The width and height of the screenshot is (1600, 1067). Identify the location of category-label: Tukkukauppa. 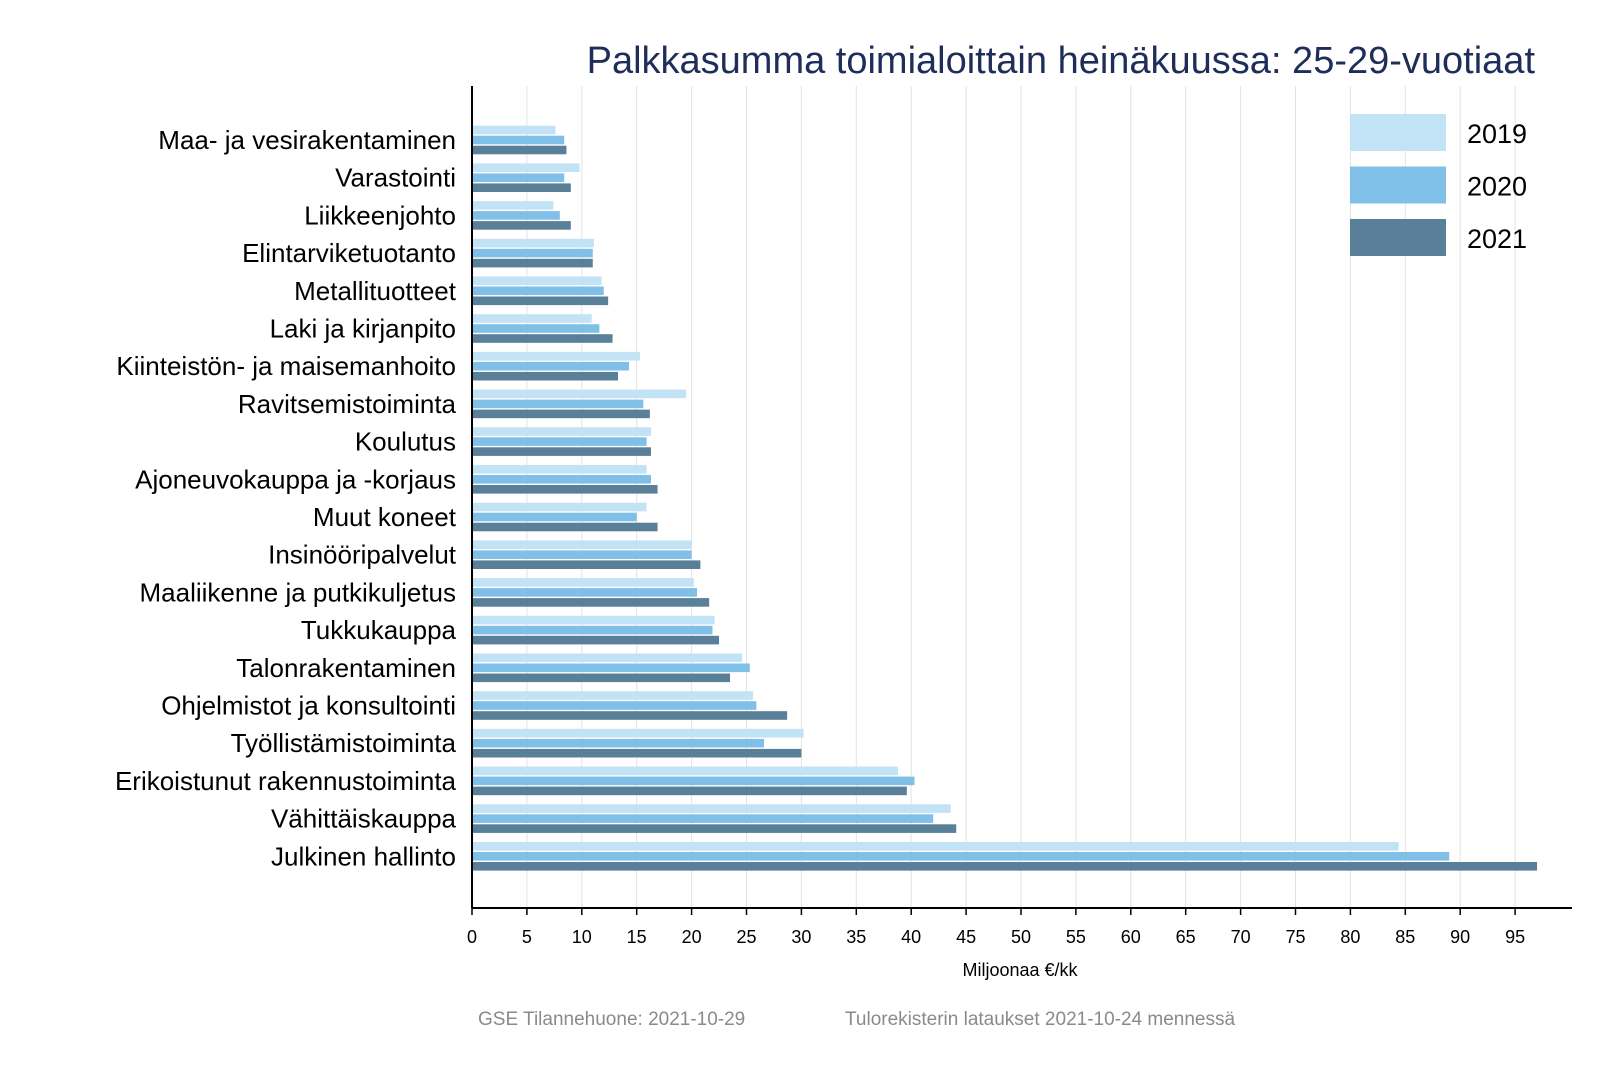
(379, 630).